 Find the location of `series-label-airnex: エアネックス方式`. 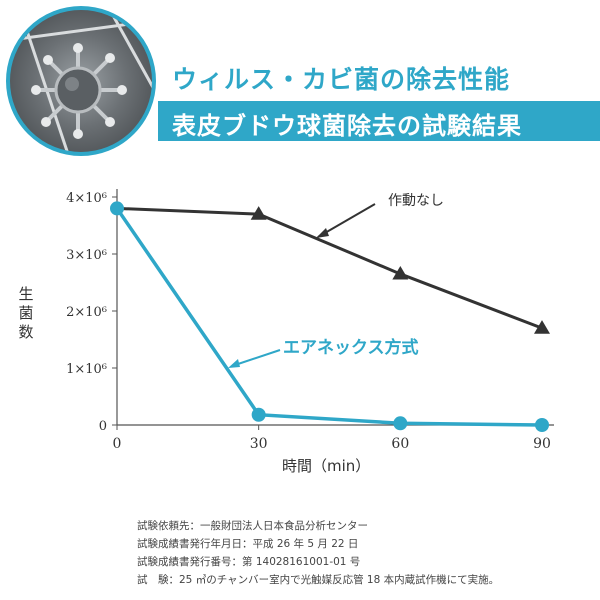

series-label-airnex: エアネックス方式 is located at coordinates (351, 347).